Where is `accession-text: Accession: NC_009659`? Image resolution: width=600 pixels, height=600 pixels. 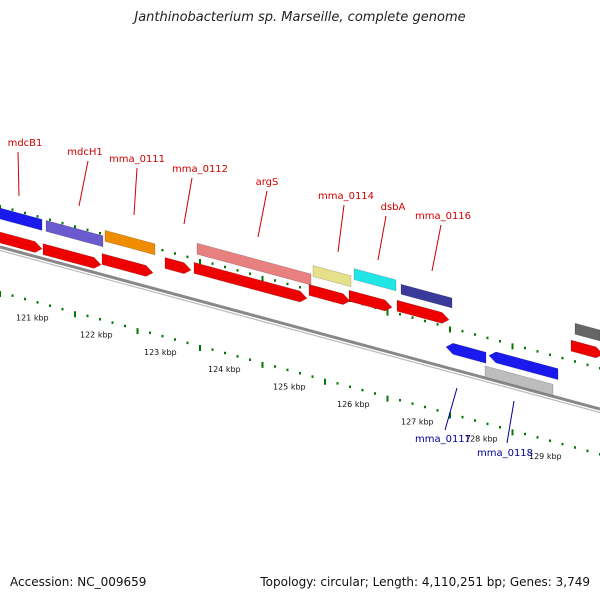
accession-text: Accession: NC_009659 is located at coordinates (78, 582).